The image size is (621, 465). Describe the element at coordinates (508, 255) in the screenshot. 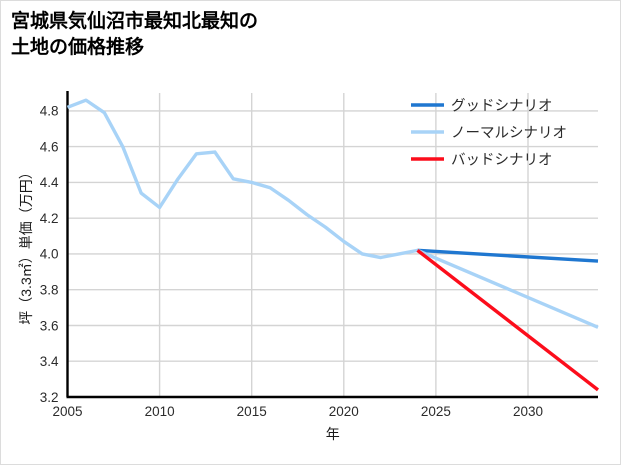

I see `series-line-グッドシナリオ` at that location.